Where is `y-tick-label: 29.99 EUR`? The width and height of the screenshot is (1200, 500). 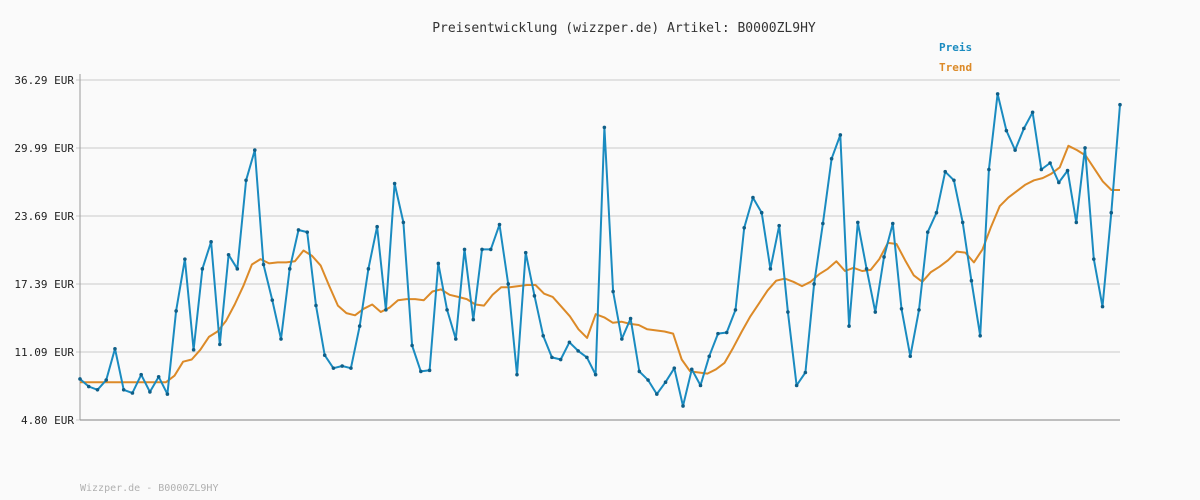 y-tick-label: 29.99 EUR is located at coordinates (44, 148).